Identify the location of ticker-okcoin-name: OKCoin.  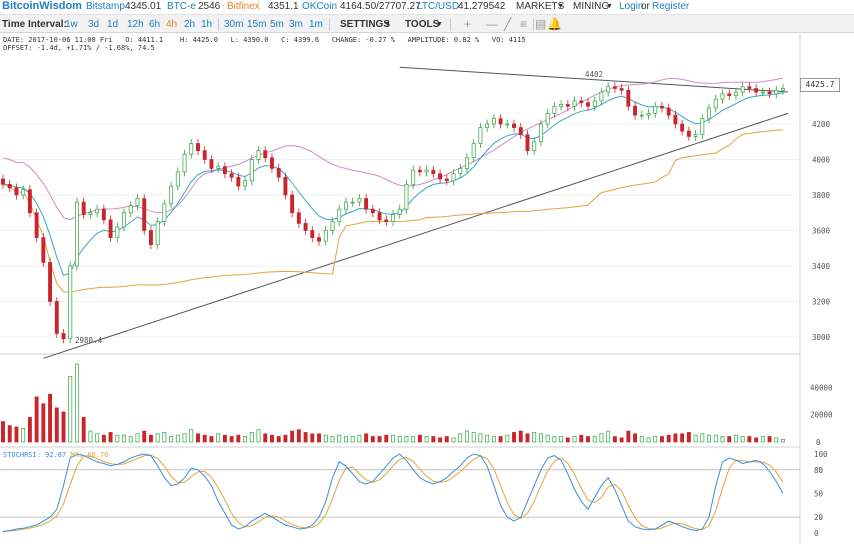
(320, 6).